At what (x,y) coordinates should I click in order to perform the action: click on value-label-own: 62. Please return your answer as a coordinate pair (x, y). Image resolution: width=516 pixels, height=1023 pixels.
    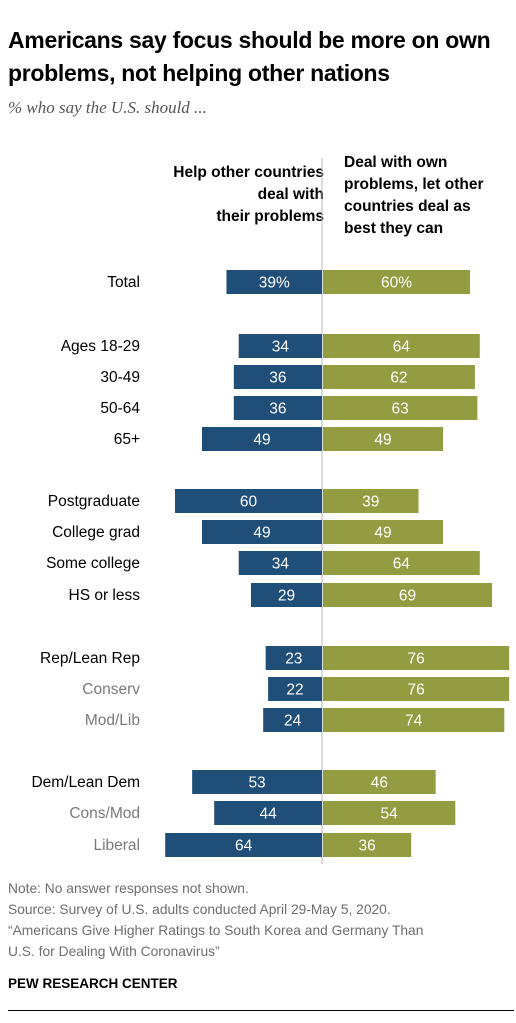
    Looking at the image, I should click on (398, 378).